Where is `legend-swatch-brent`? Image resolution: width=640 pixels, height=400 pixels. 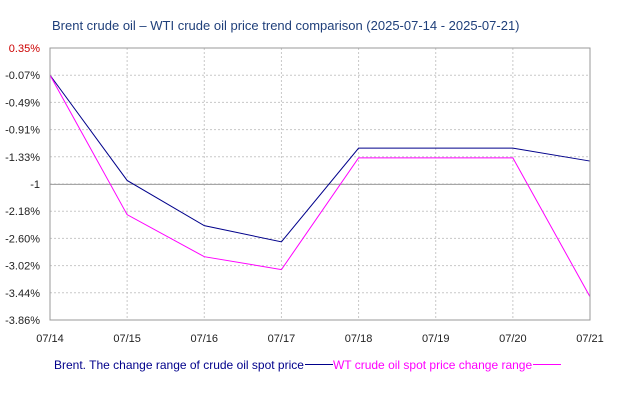
legend-swatch-brent is located at coordinates (318, 365).